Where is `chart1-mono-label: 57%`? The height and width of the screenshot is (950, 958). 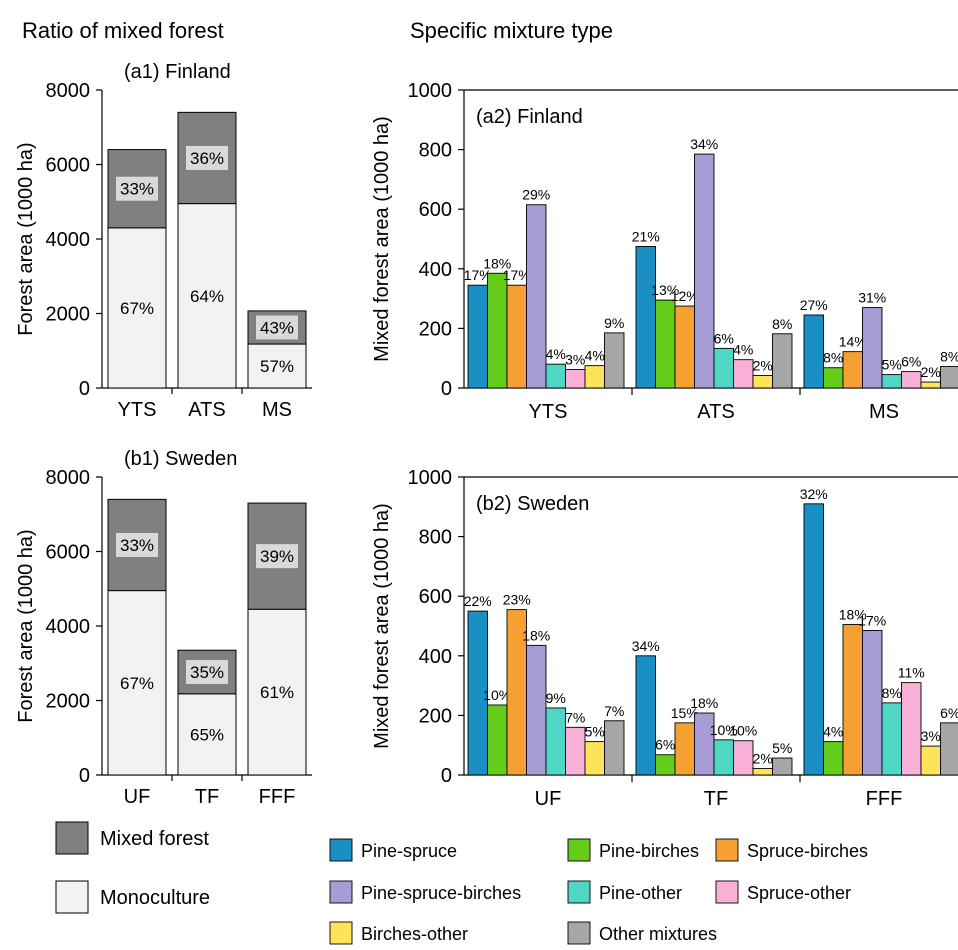
chart1-mono-label: 57% is located at coordinates (277, 366).